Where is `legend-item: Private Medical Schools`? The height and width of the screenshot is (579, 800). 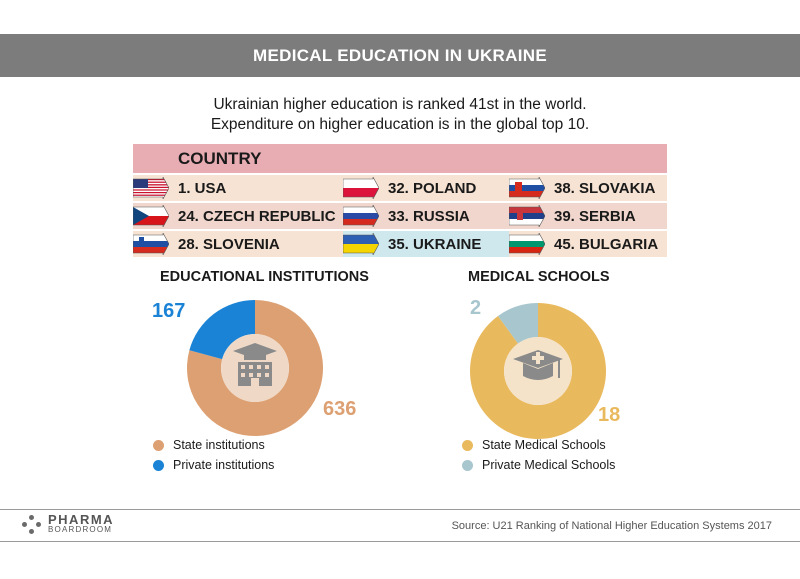
legend-item: Private Medical Schools is located at coordinates (538, 465).